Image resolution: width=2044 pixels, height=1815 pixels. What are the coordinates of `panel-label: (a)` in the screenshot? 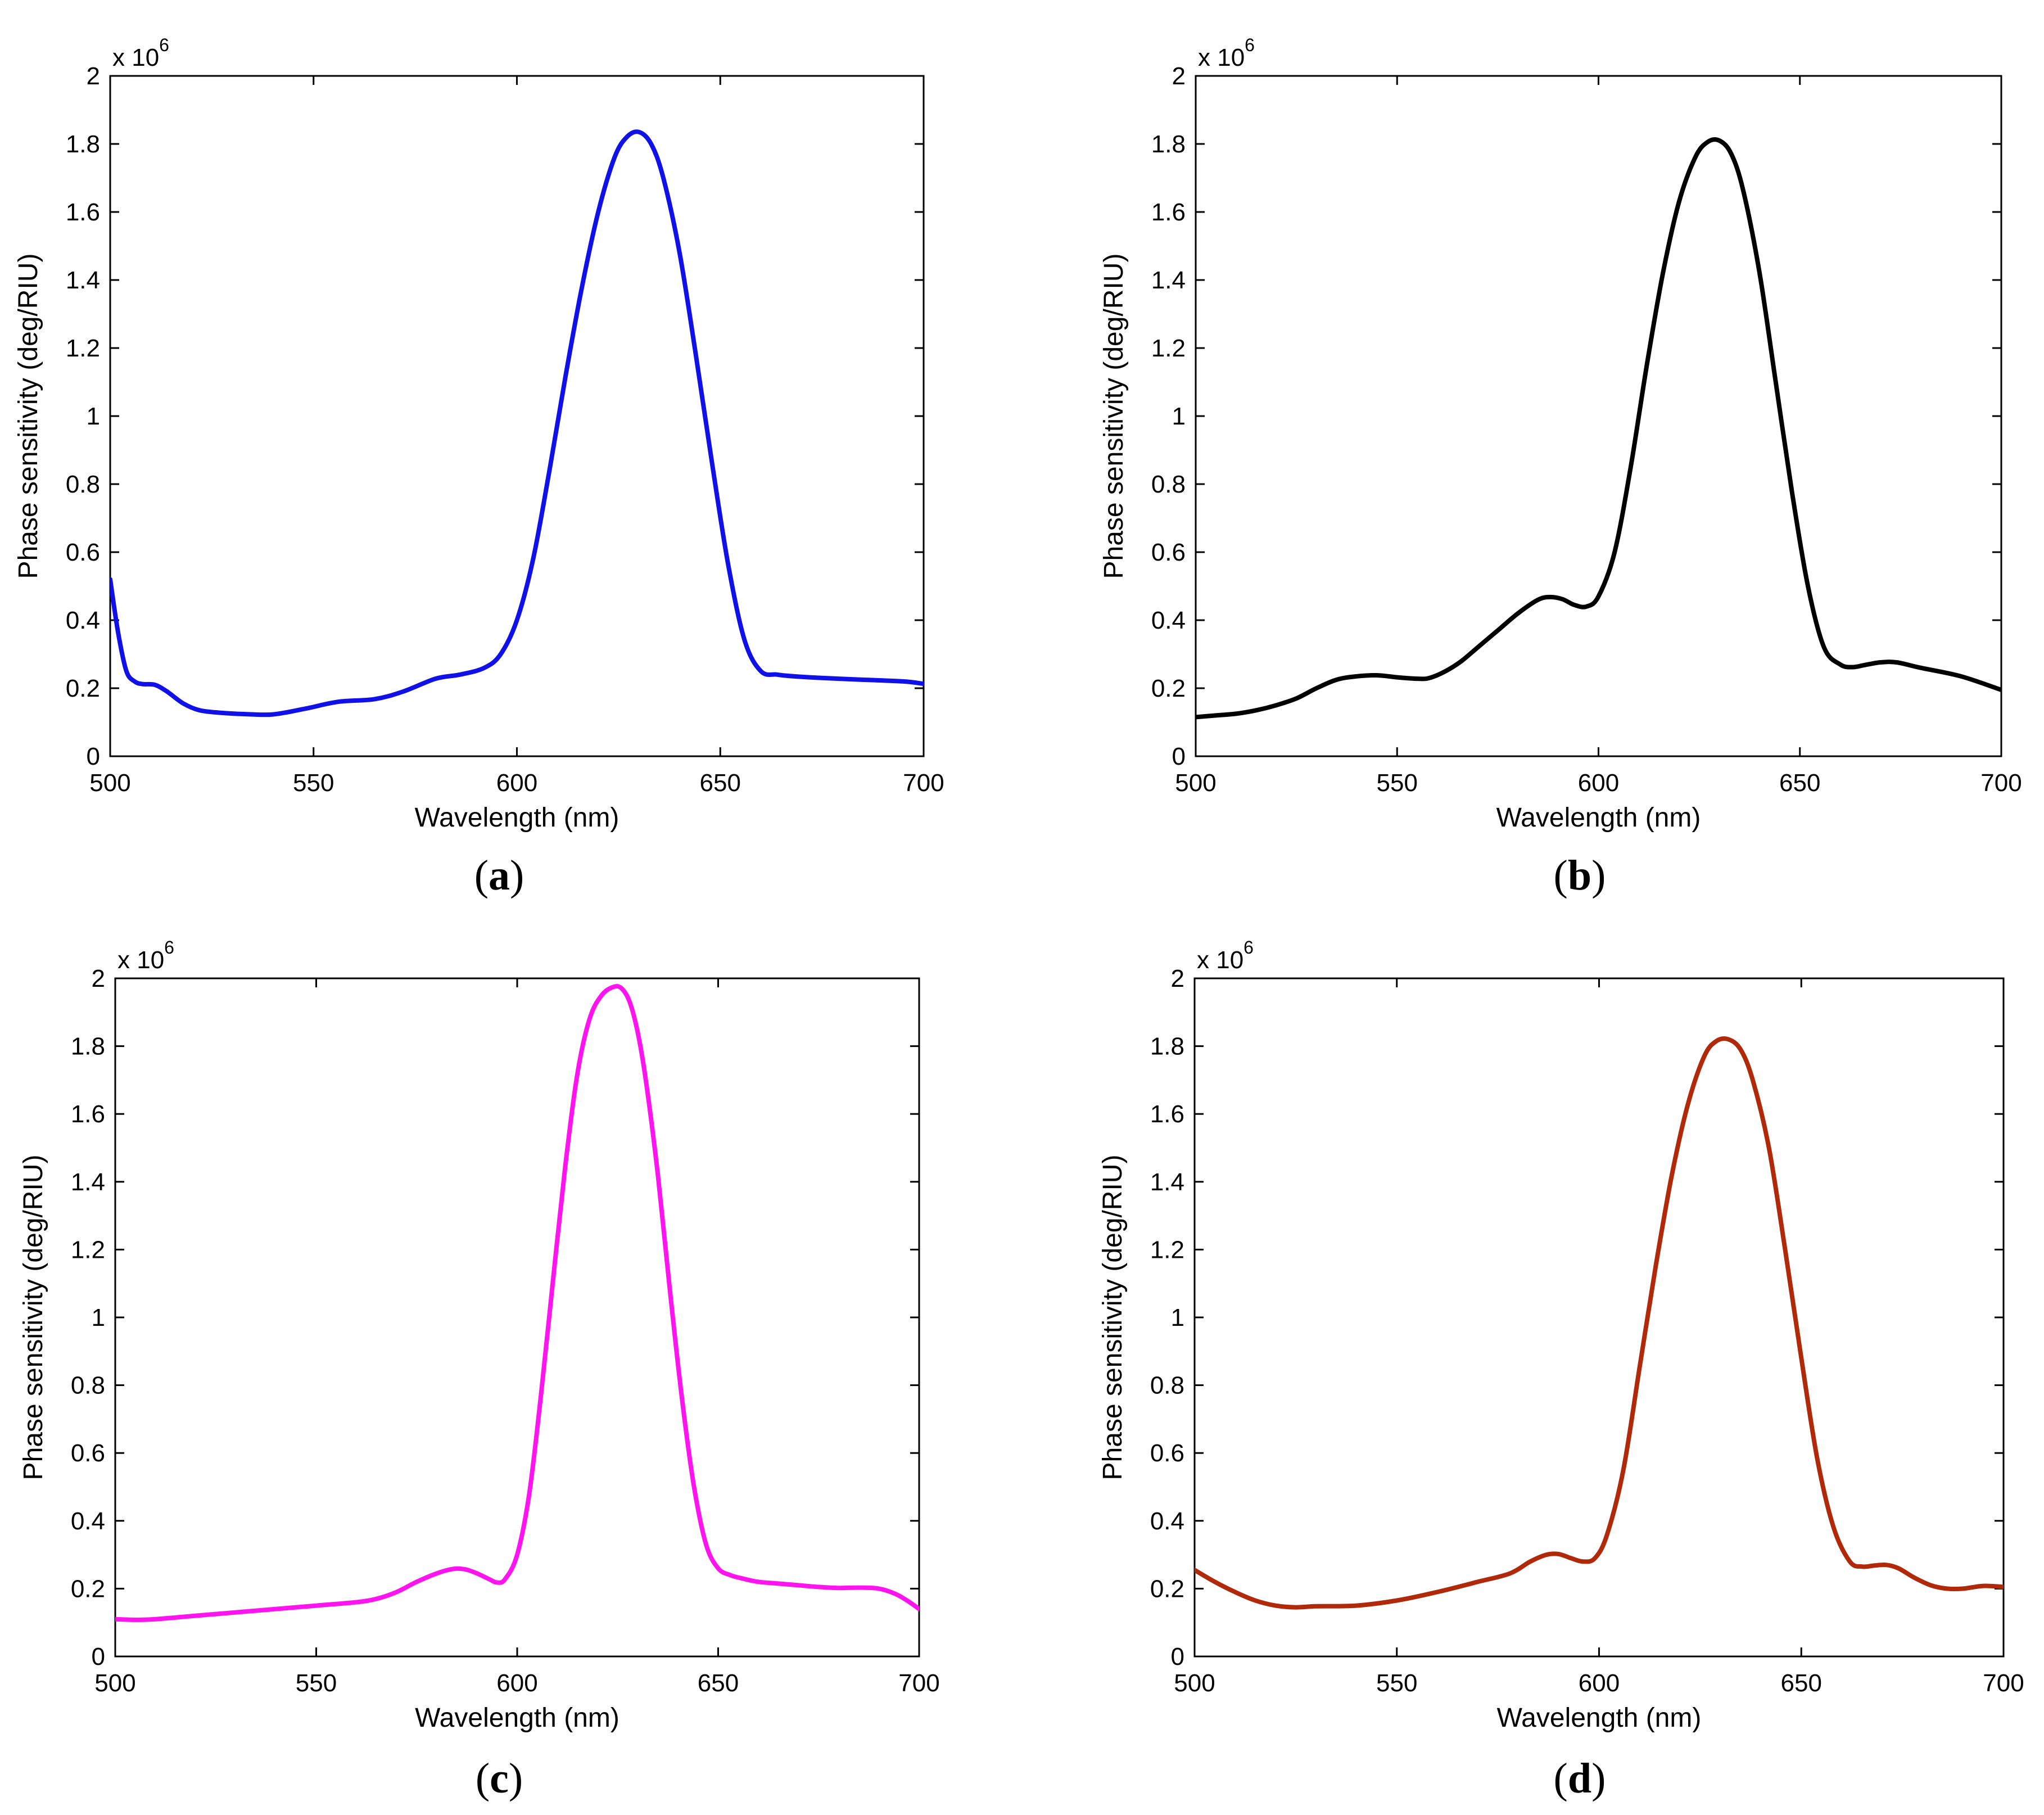 It's located at (499, 876).